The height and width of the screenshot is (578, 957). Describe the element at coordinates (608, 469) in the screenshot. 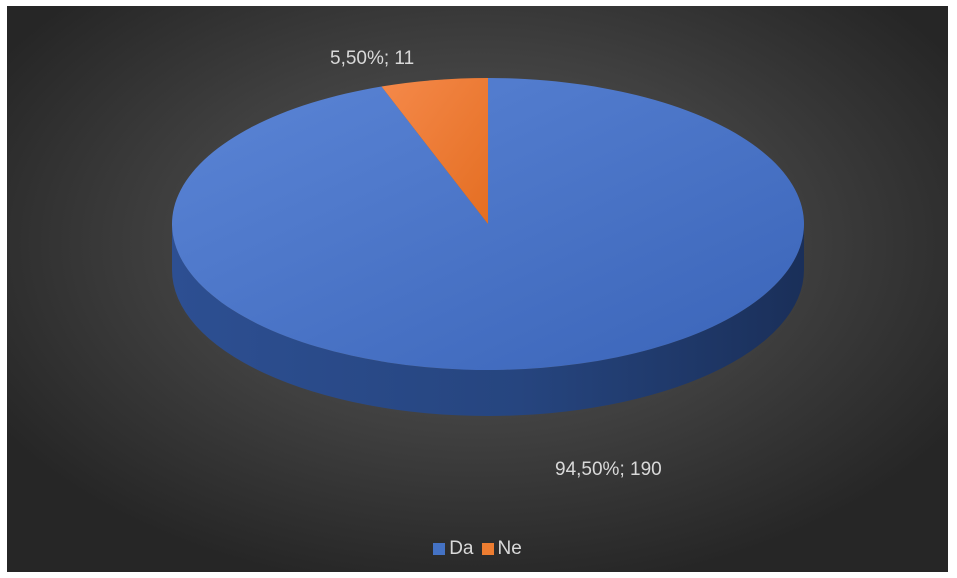

I see `data-label-da: 94,50%; 190` at that location.